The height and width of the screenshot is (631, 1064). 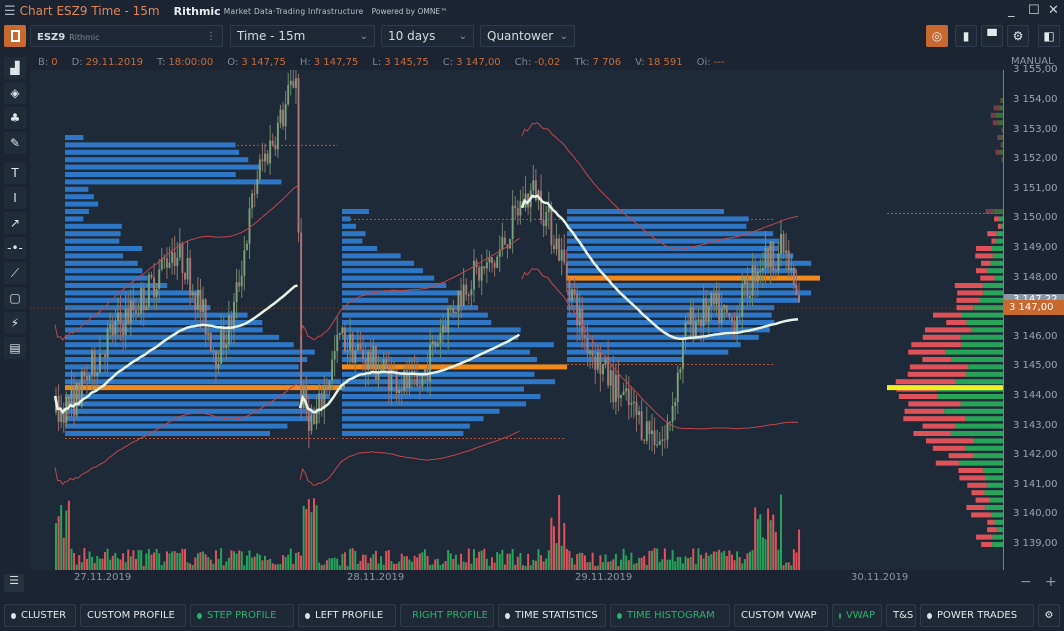 I want to click on toggle-cluster: CLUSTER, so click(x=40, y=615).